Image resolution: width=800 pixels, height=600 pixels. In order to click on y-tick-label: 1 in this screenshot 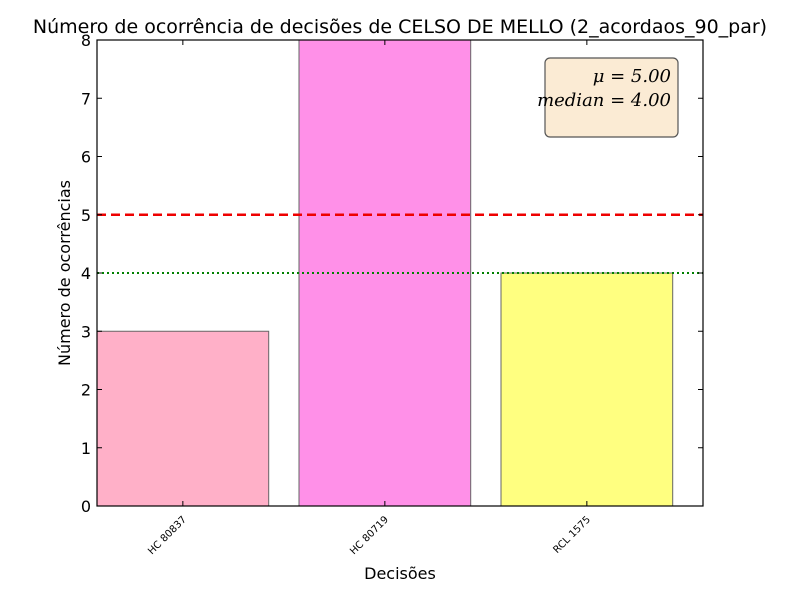, I will do `click(86, 448)`.